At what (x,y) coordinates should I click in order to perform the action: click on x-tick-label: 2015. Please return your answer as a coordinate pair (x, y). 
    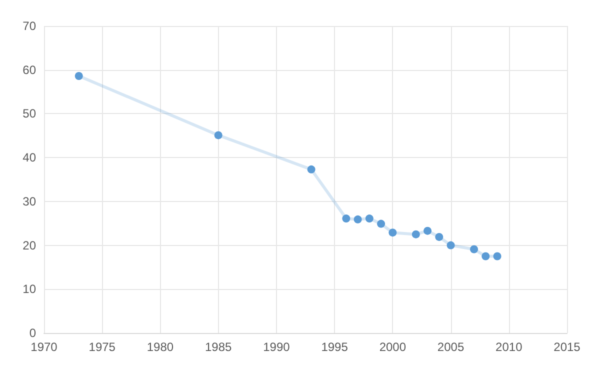
    Looking at the image, I should click on (567, 347).